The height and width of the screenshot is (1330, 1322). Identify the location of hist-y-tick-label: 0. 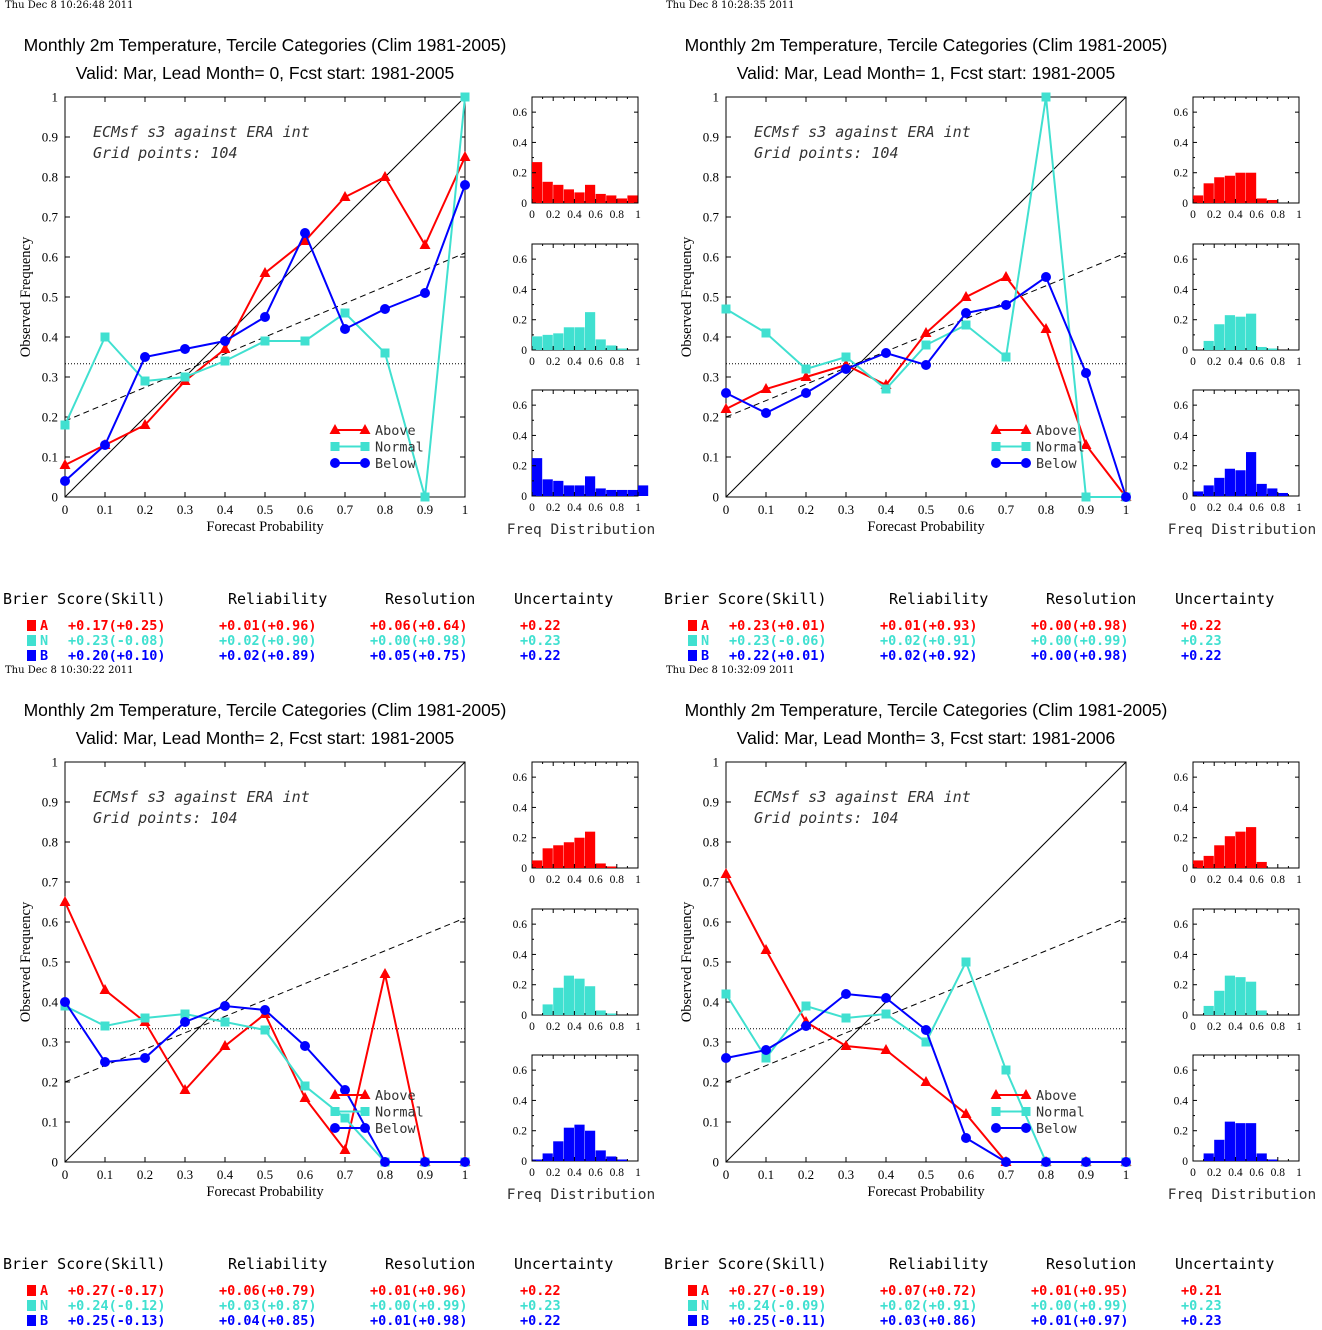
(524, 204).